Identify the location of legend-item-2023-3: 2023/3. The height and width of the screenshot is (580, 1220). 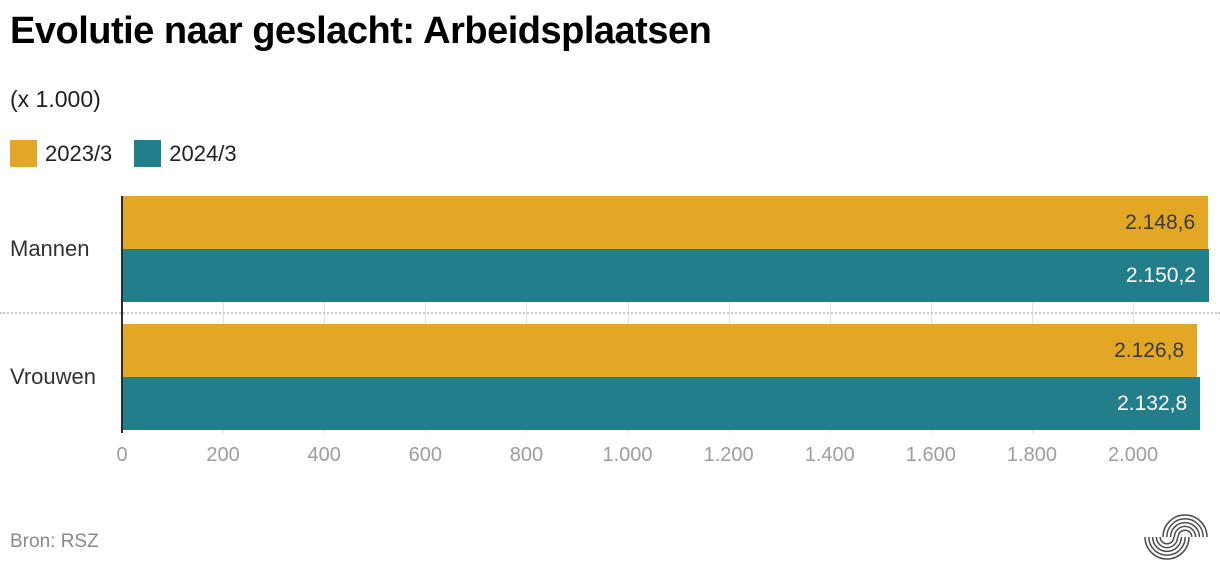
(61, 153).